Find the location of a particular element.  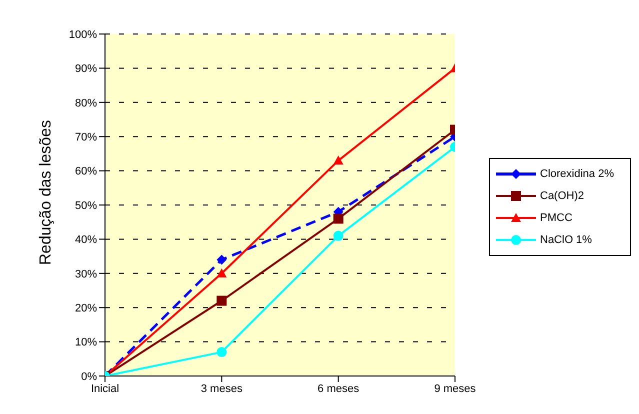

y-tick-label: 10% is located at coordinates (86, 342).